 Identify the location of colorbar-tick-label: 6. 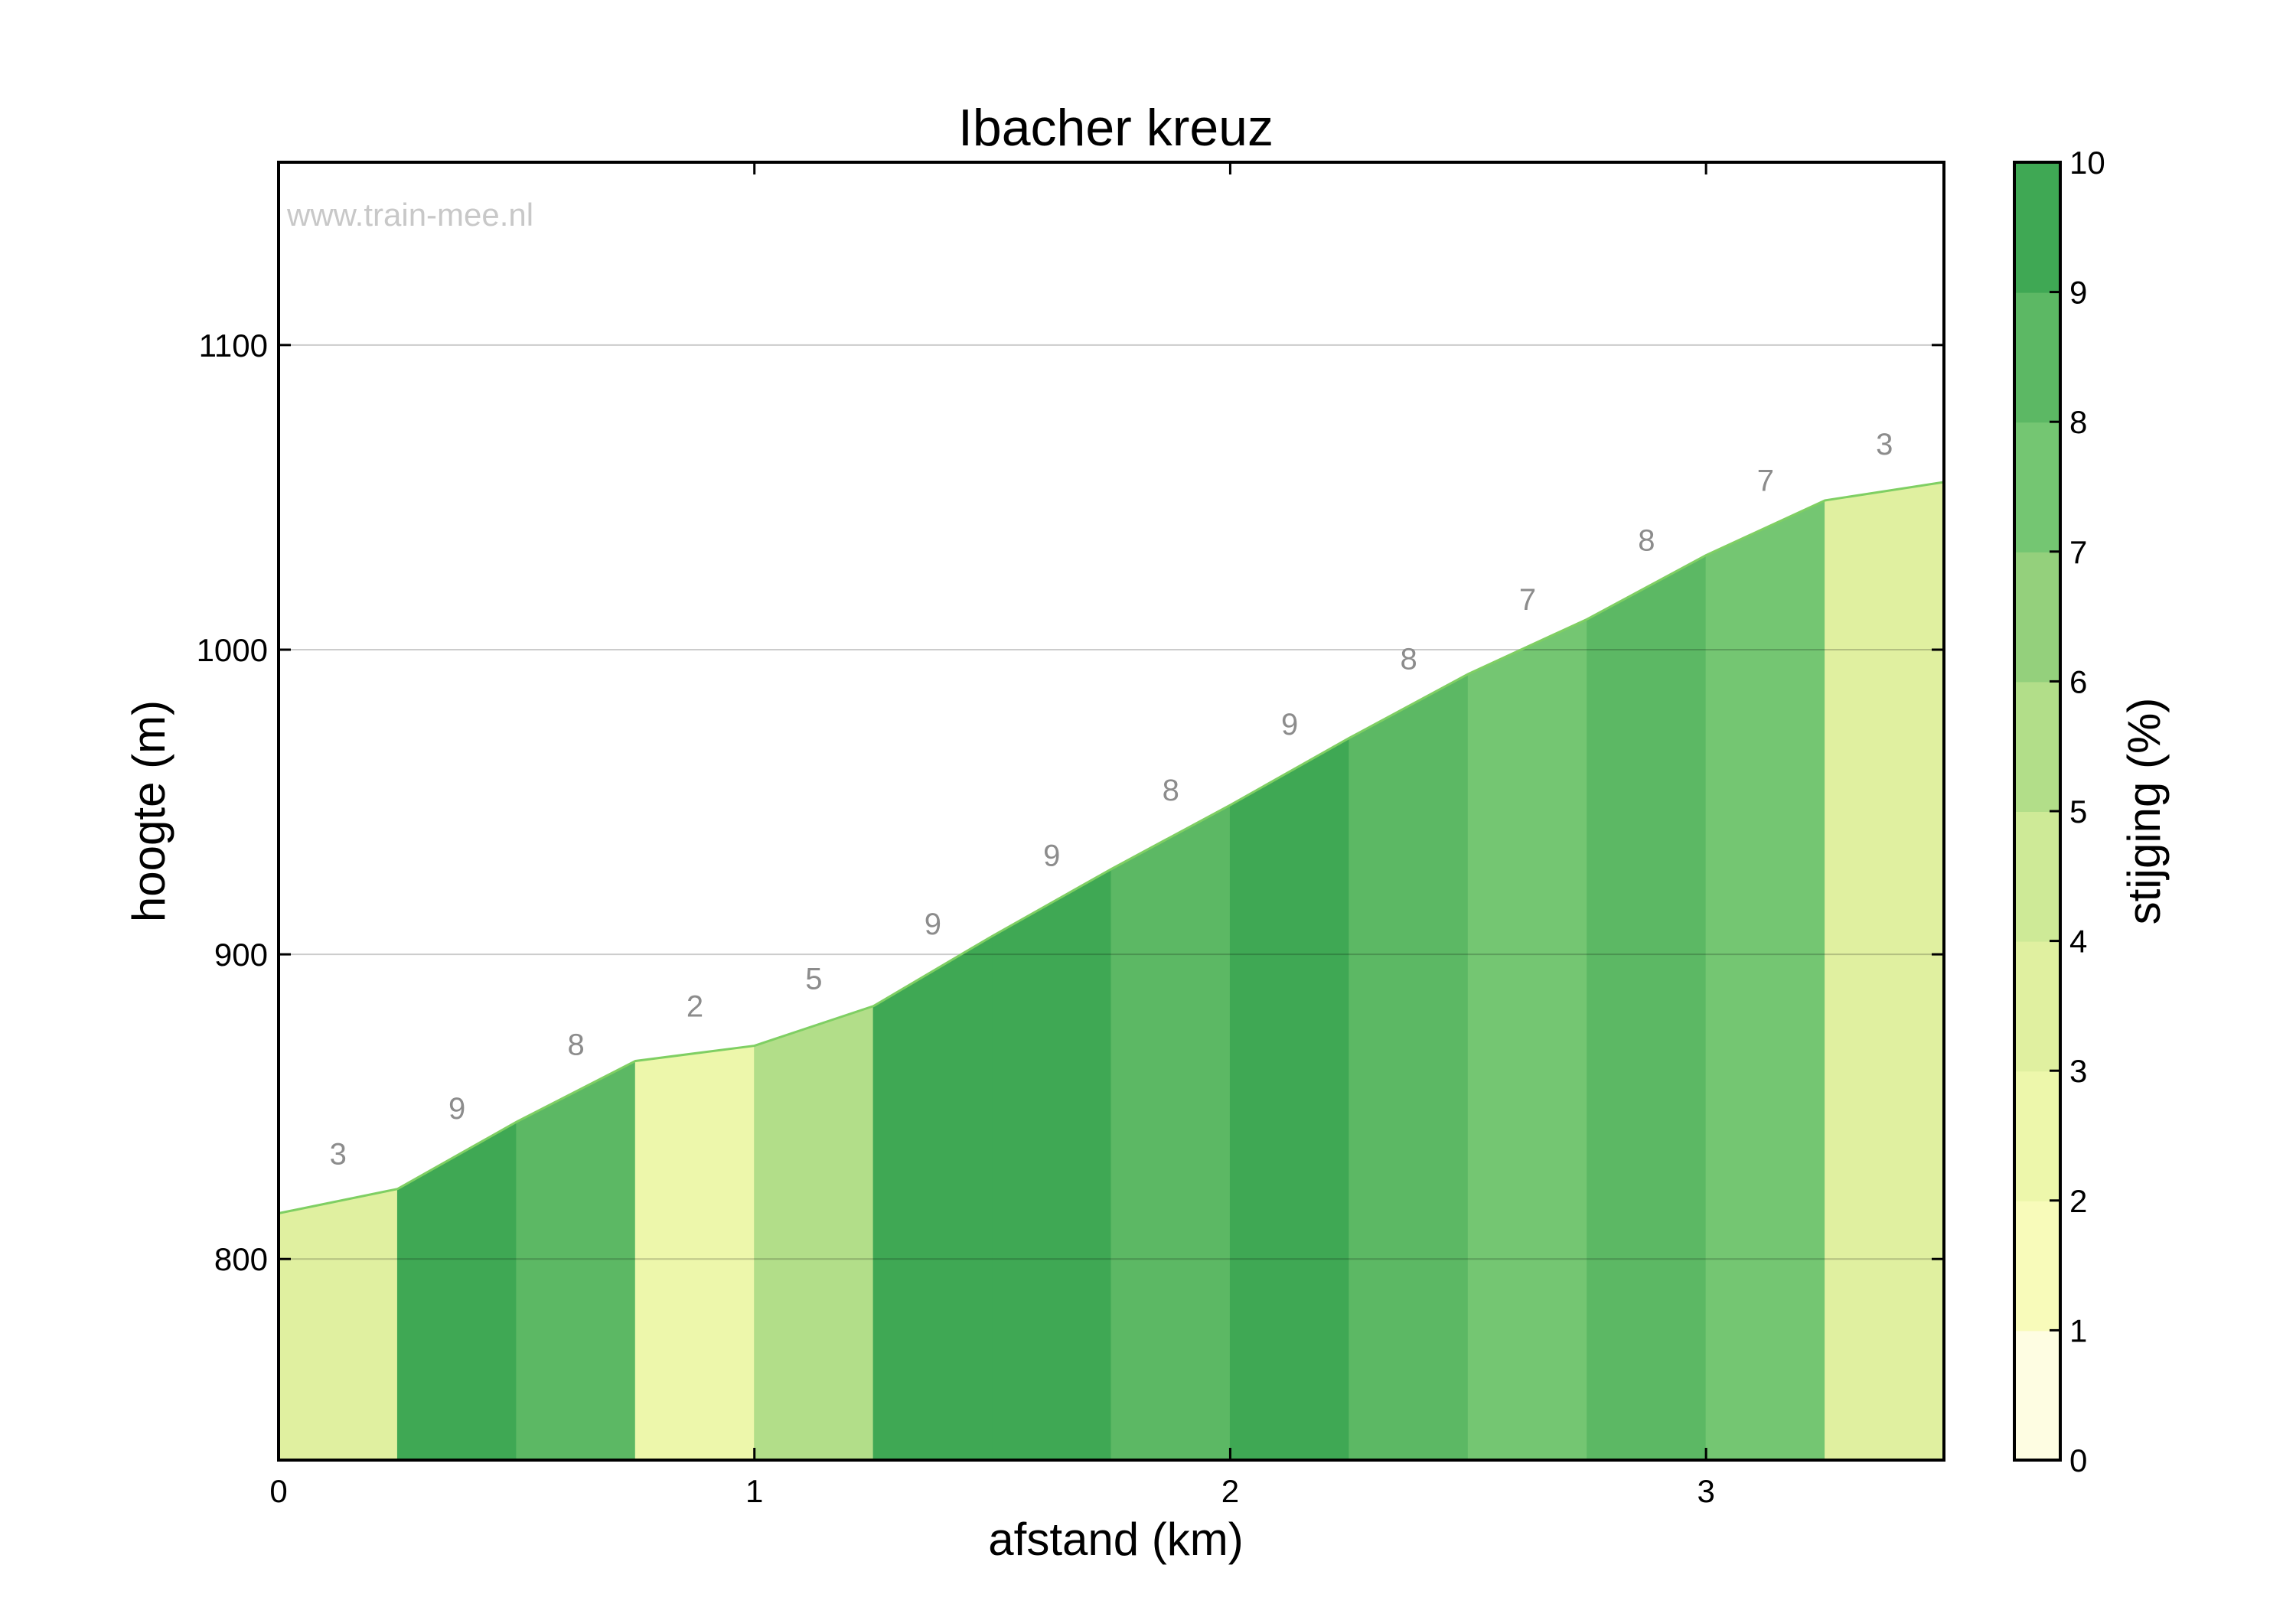
(2078, 681).